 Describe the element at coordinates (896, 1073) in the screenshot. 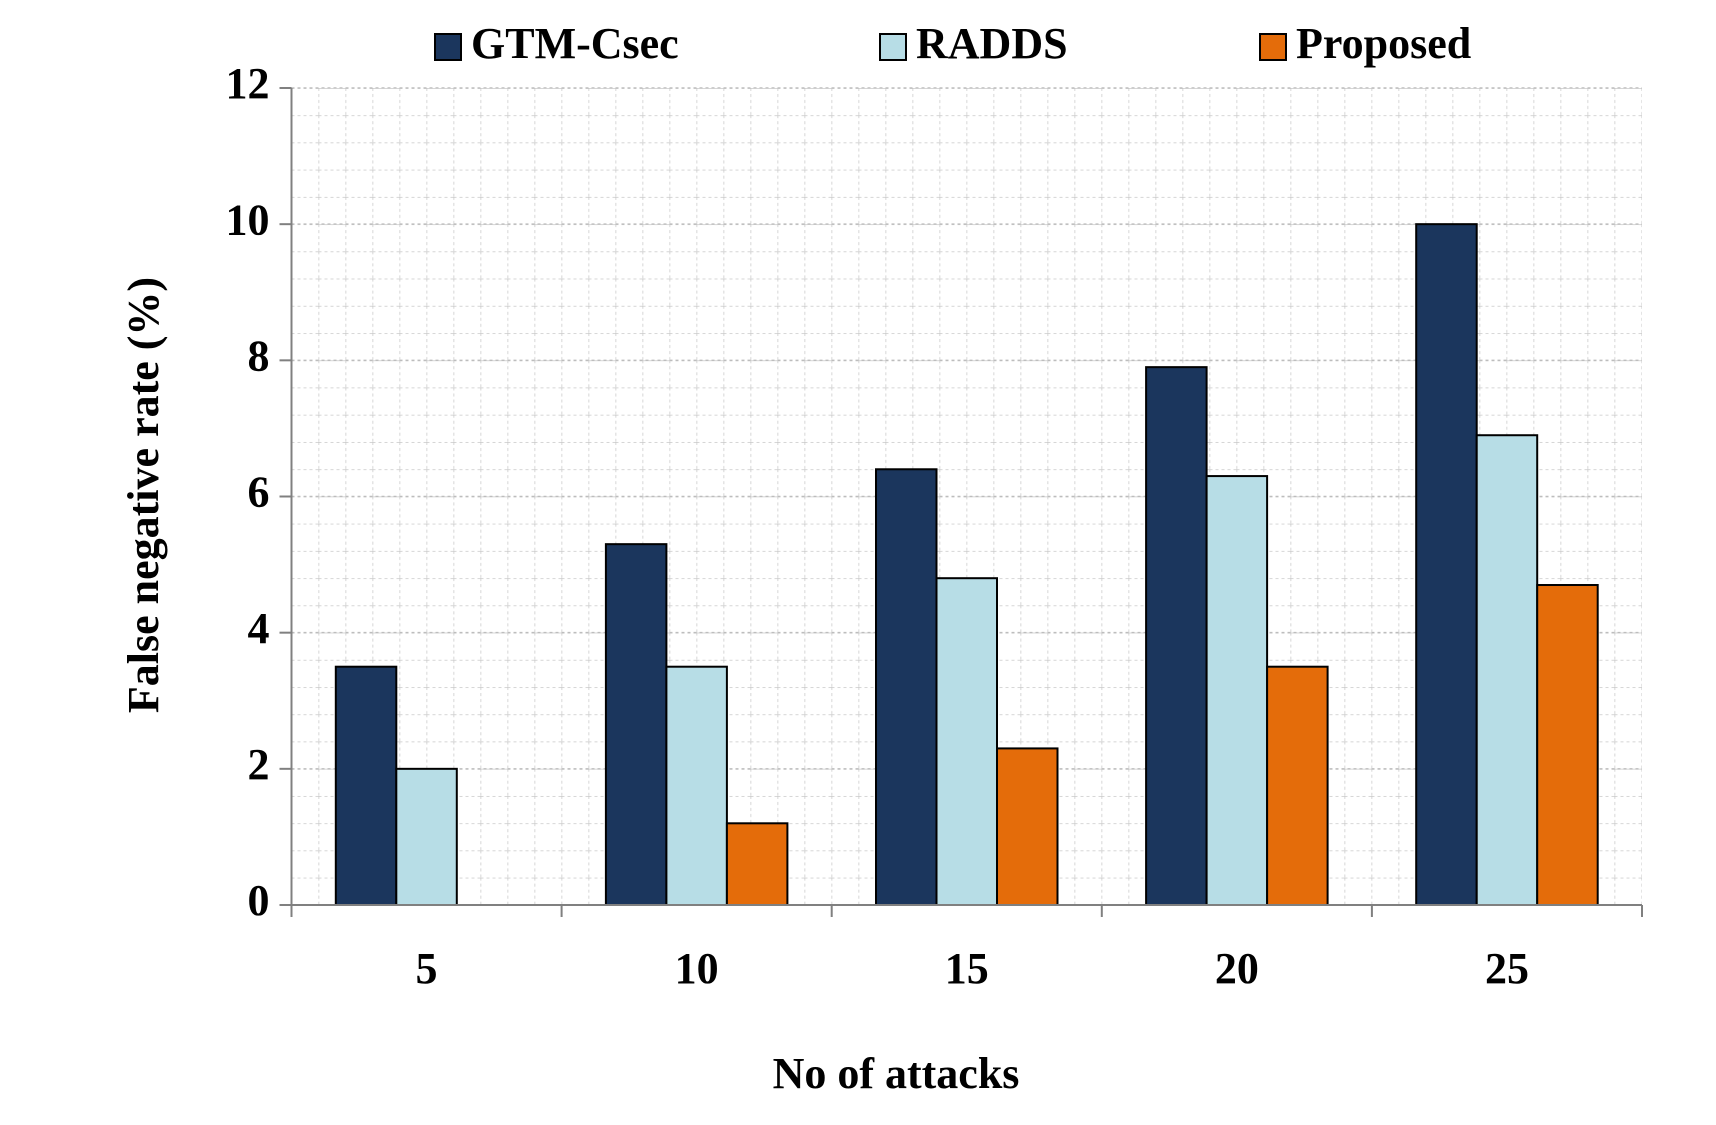

I see `x-axis-title: No of attacks` at that location.